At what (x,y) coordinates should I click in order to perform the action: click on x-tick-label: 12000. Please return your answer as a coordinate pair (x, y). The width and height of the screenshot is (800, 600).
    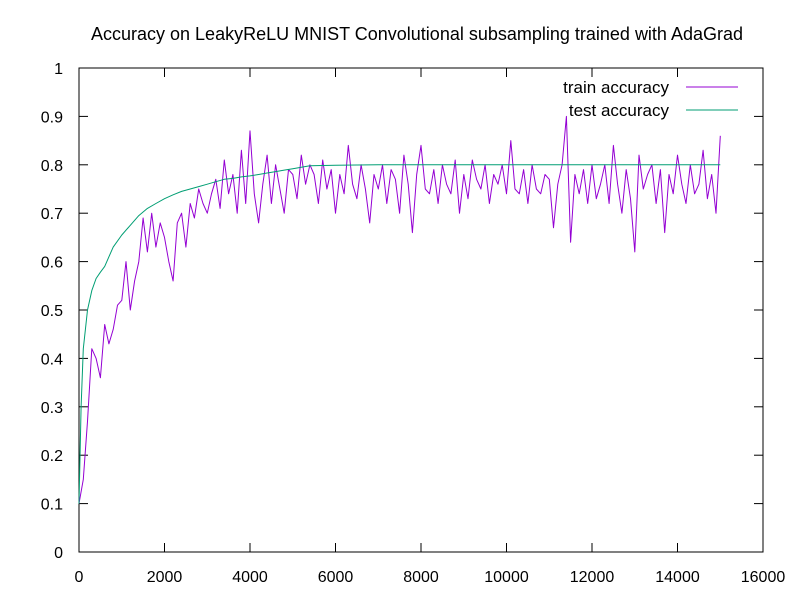
    Looking at the image, I should click on (592, 577).